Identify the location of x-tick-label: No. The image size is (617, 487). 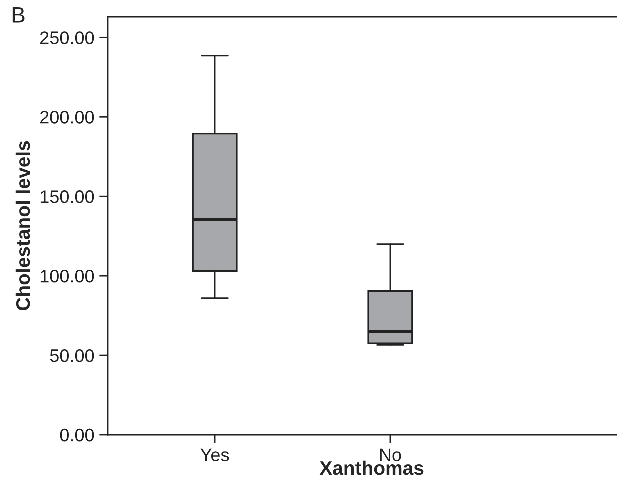
(391, 455).